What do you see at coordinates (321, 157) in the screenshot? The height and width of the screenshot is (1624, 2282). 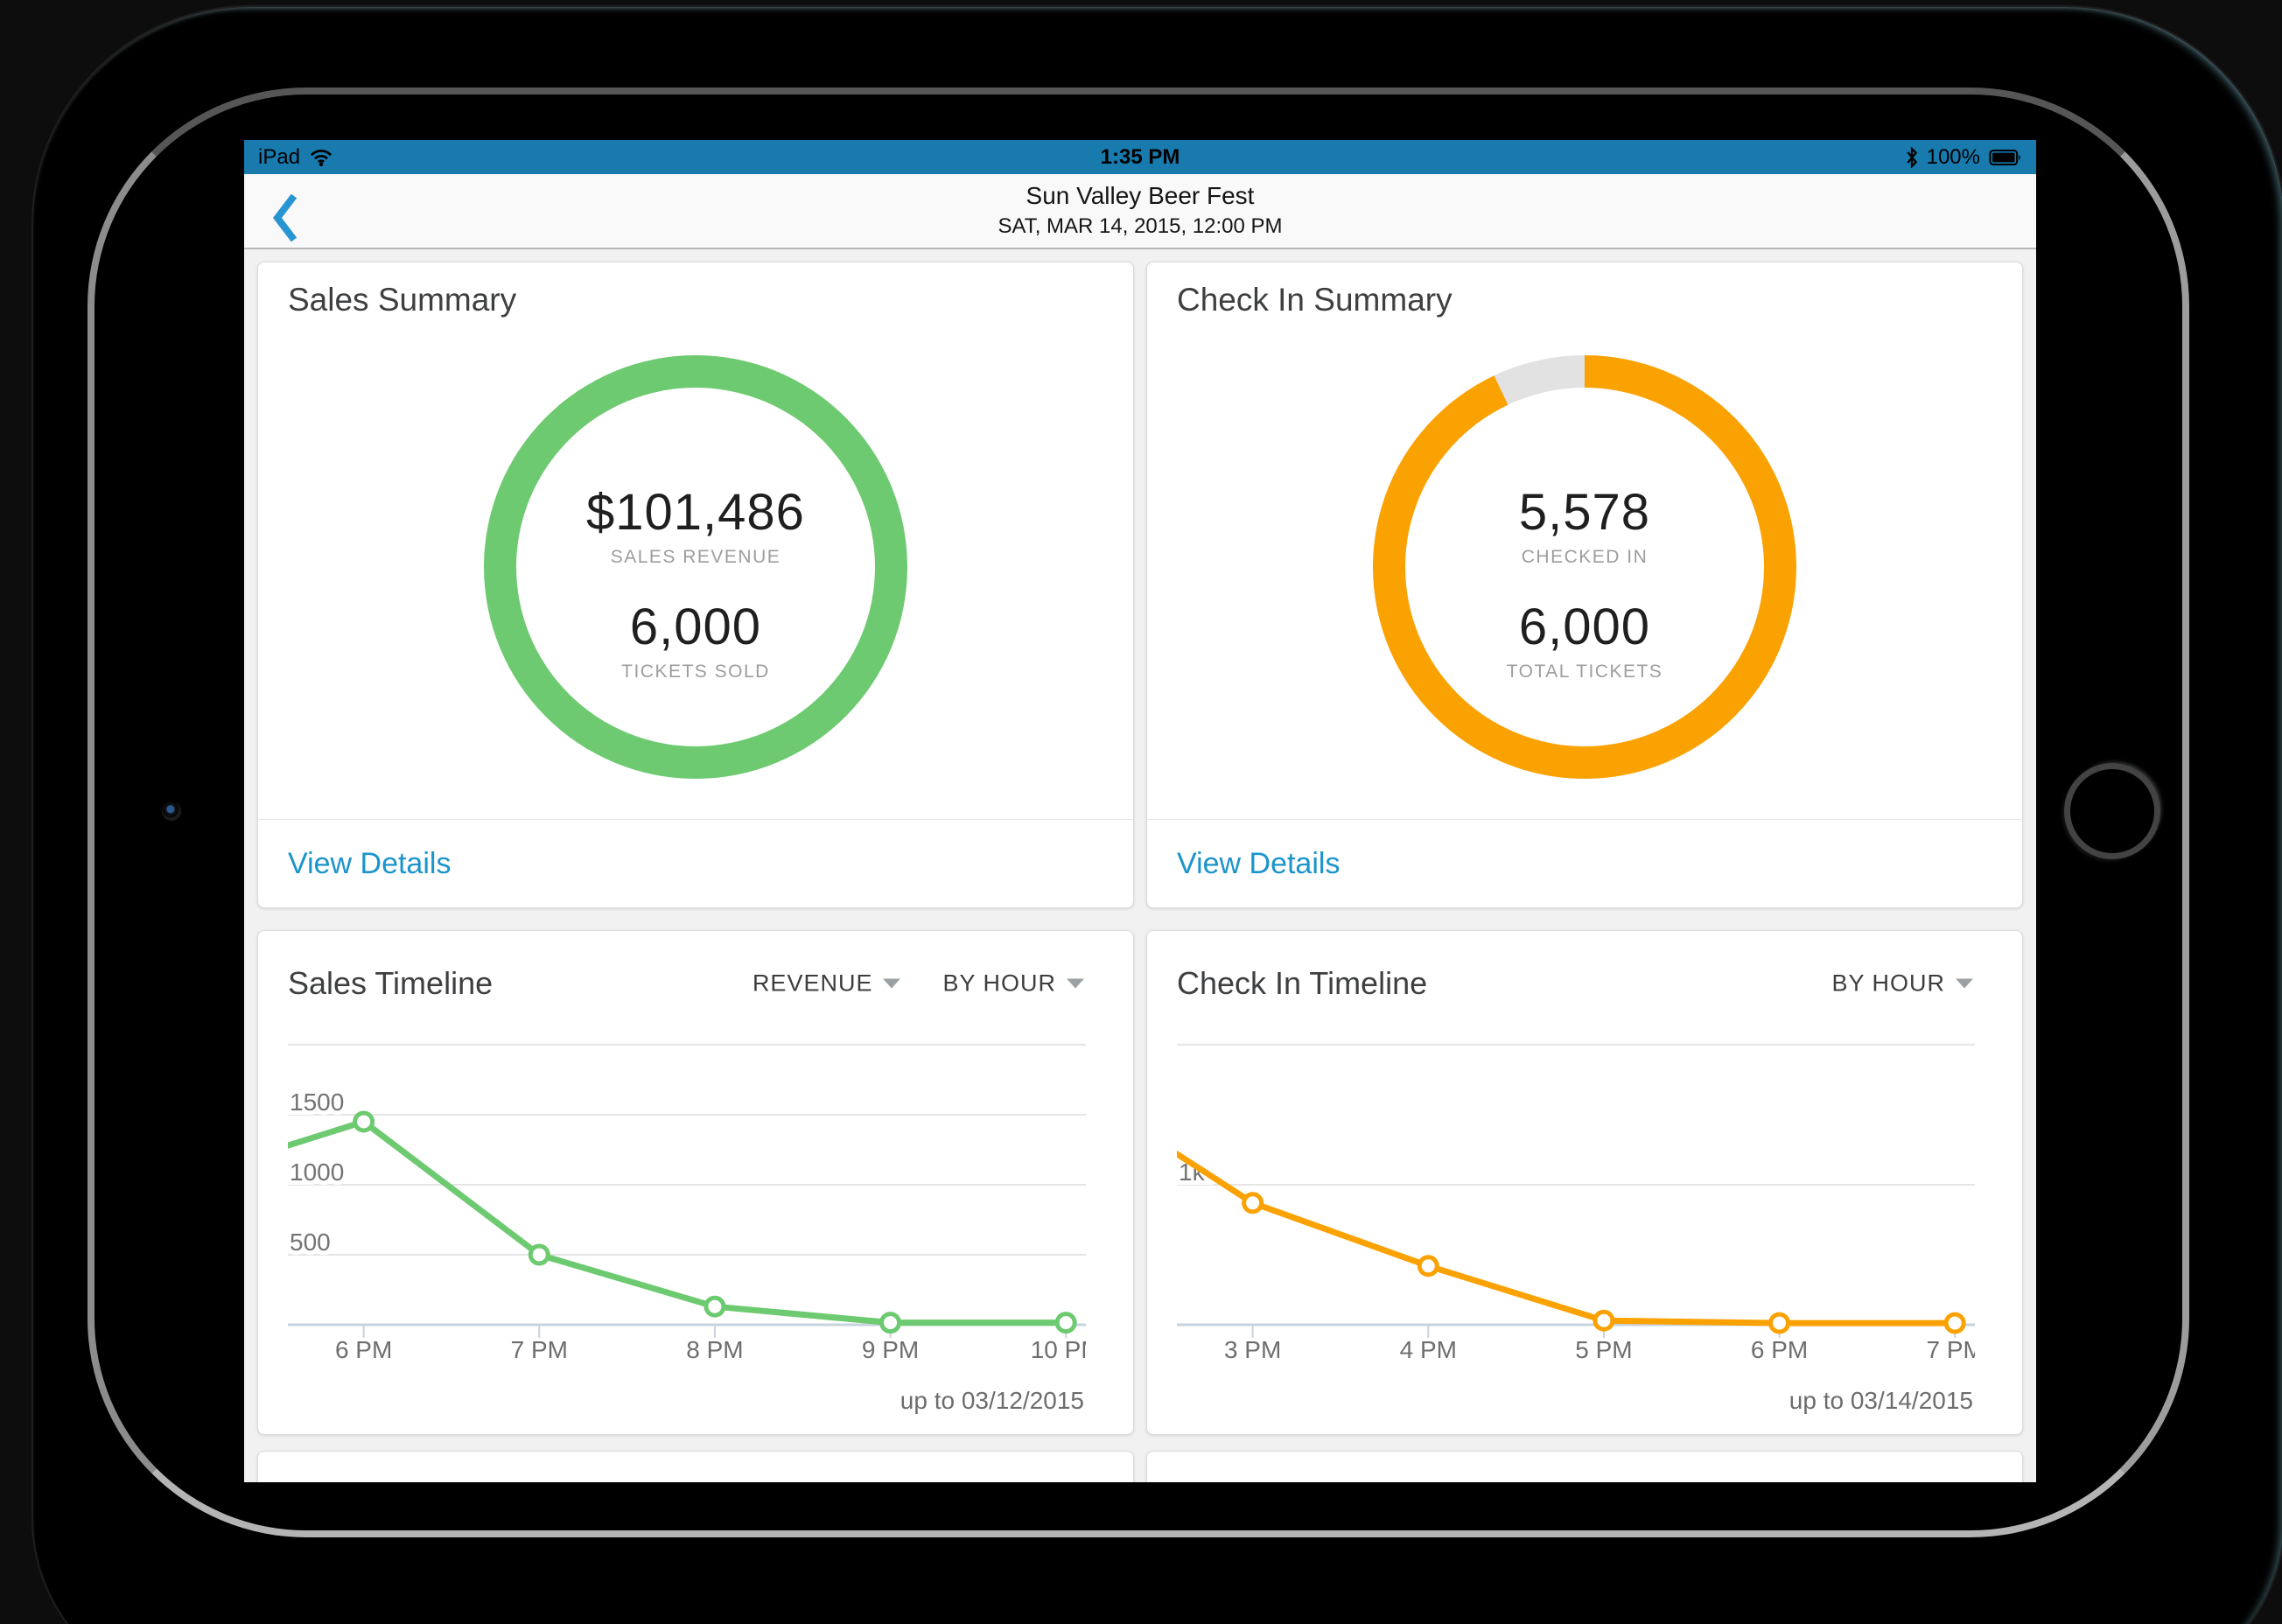 I see `wifi-icon` at bounding box center [321, 157].